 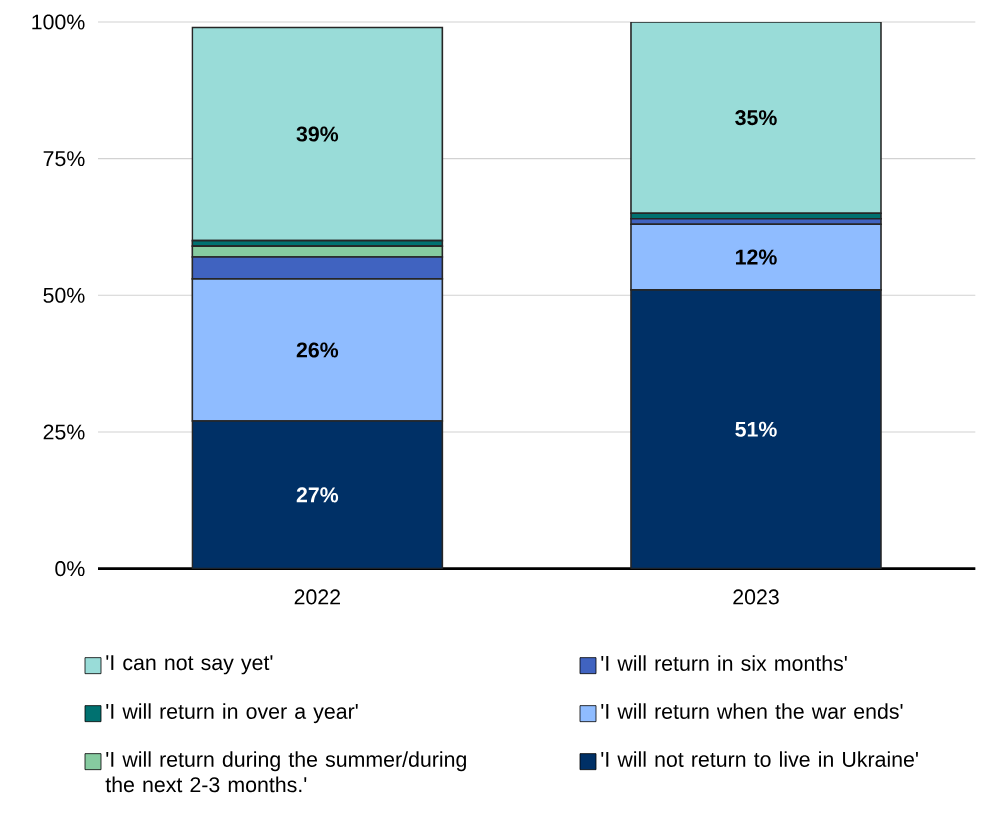 I want to click on legend-label: 'I will return in six months', so click(x=724, y=663).